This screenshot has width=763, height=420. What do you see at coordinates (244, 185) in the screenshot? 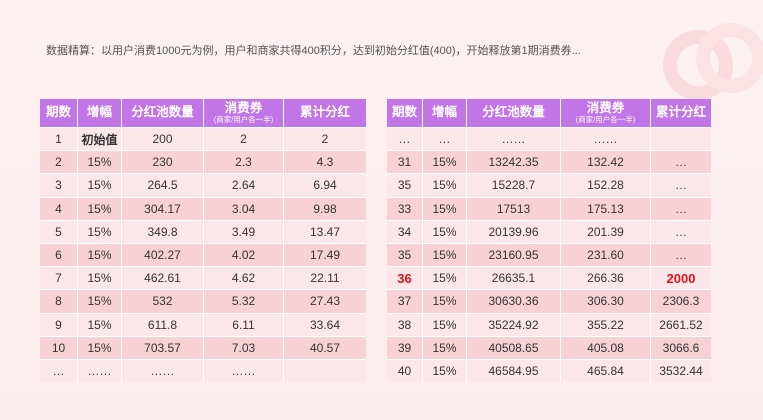
I see `cell-coupon: 2.64` at bounding box center [244, 185].